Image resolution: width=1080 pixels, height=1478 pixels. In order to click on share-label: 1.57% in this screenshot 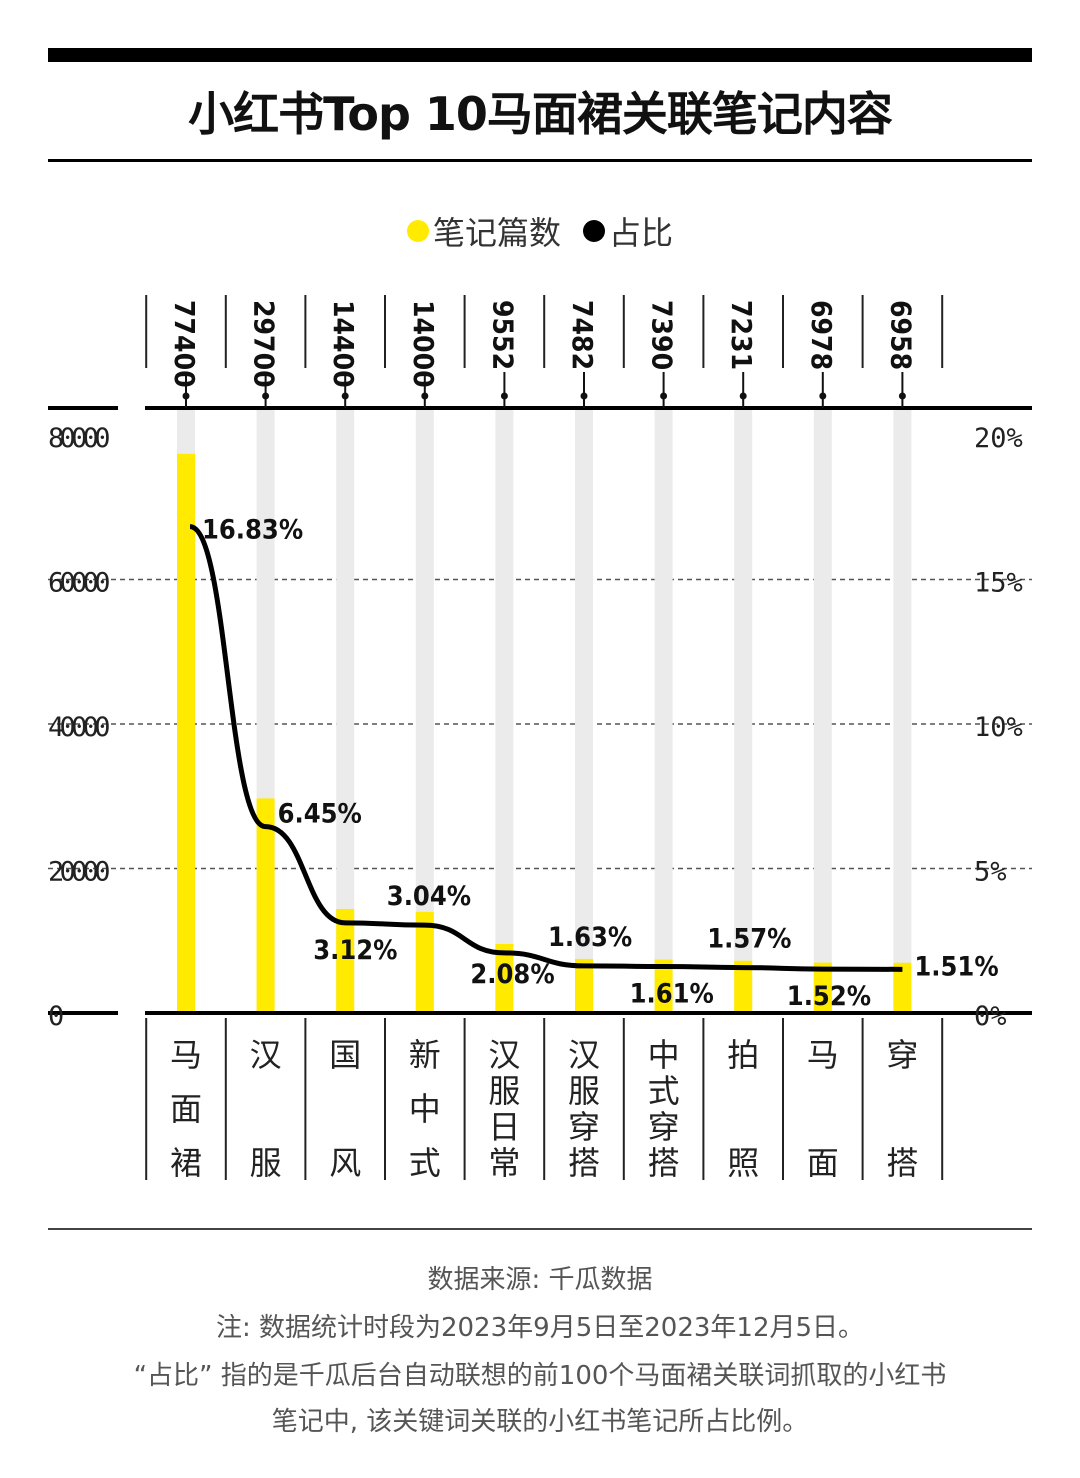, I will do `click(749, 939)`.